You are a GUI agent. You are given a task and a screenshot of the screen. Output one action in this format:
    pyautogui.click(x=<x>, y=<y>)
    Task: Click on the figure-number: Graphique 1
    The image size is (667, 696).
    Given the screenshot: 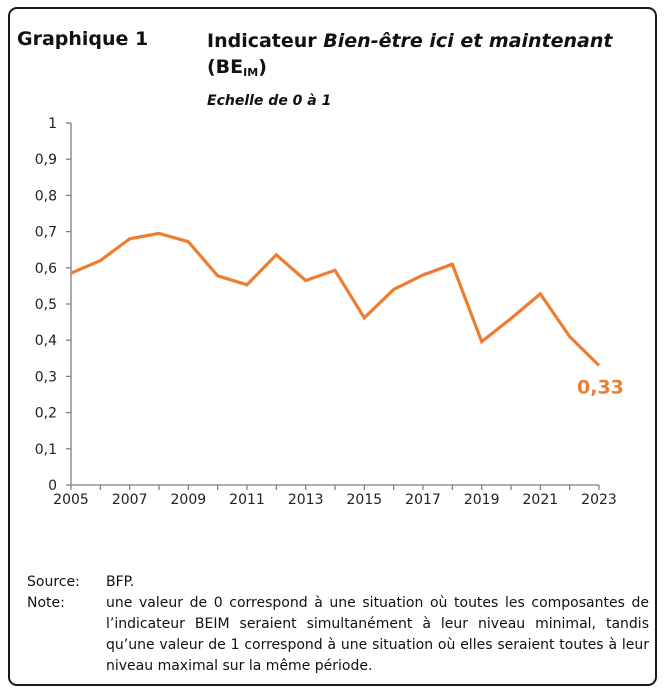 What is the action you would take?
    pyautogui.click(x=83, y=39)
    